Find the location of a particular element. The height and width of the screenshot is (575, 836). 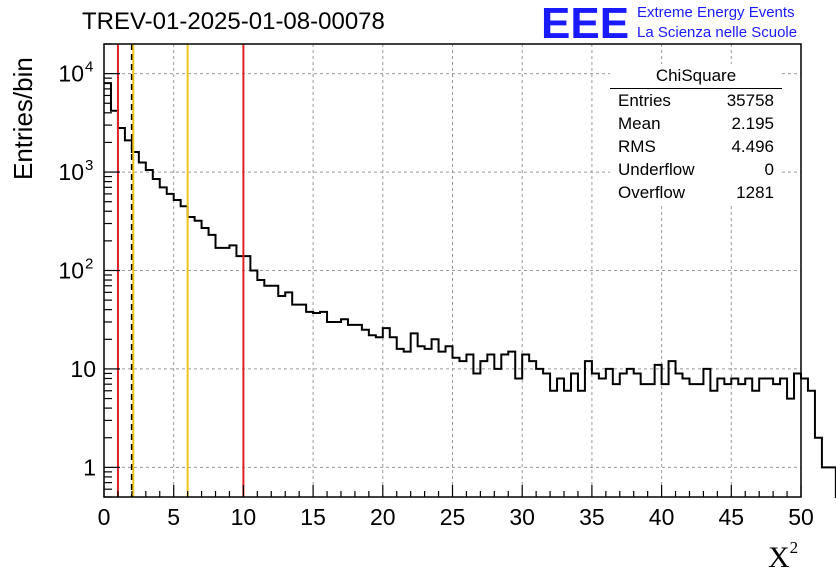

stats-value: 2.195 is located at coordinates (752, 123).